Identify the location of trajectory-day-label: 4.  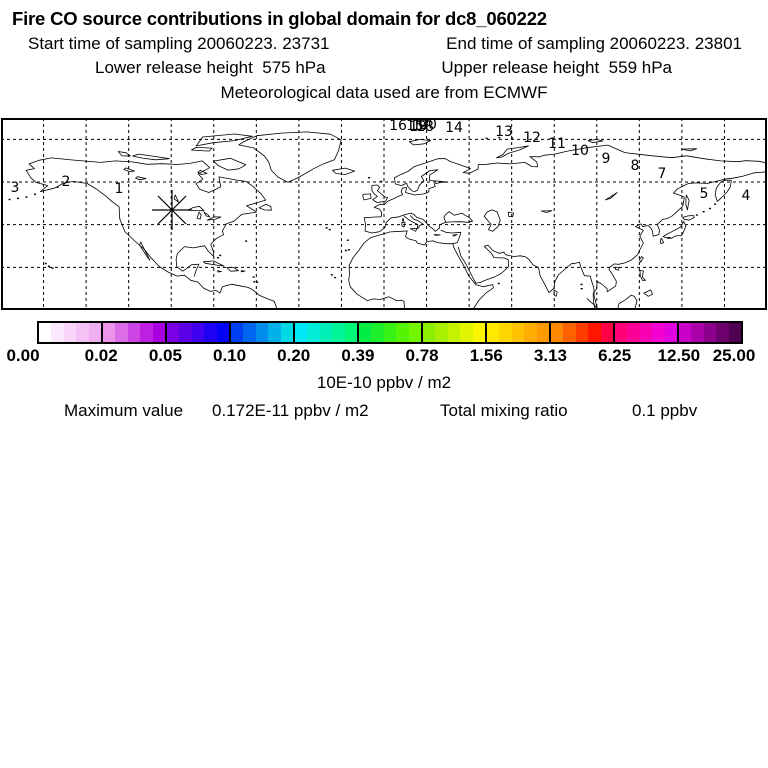
(746, 196).